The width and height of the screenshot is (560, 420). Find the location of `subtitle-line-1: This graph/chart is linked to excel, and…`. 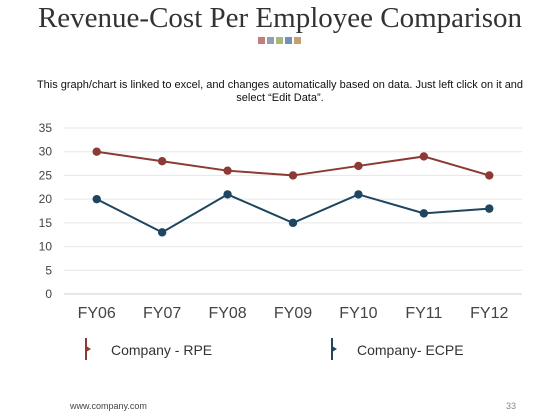

subtitle-line-1: This graph/chart is linked to excel, and… is located at coordinates (280, 85).